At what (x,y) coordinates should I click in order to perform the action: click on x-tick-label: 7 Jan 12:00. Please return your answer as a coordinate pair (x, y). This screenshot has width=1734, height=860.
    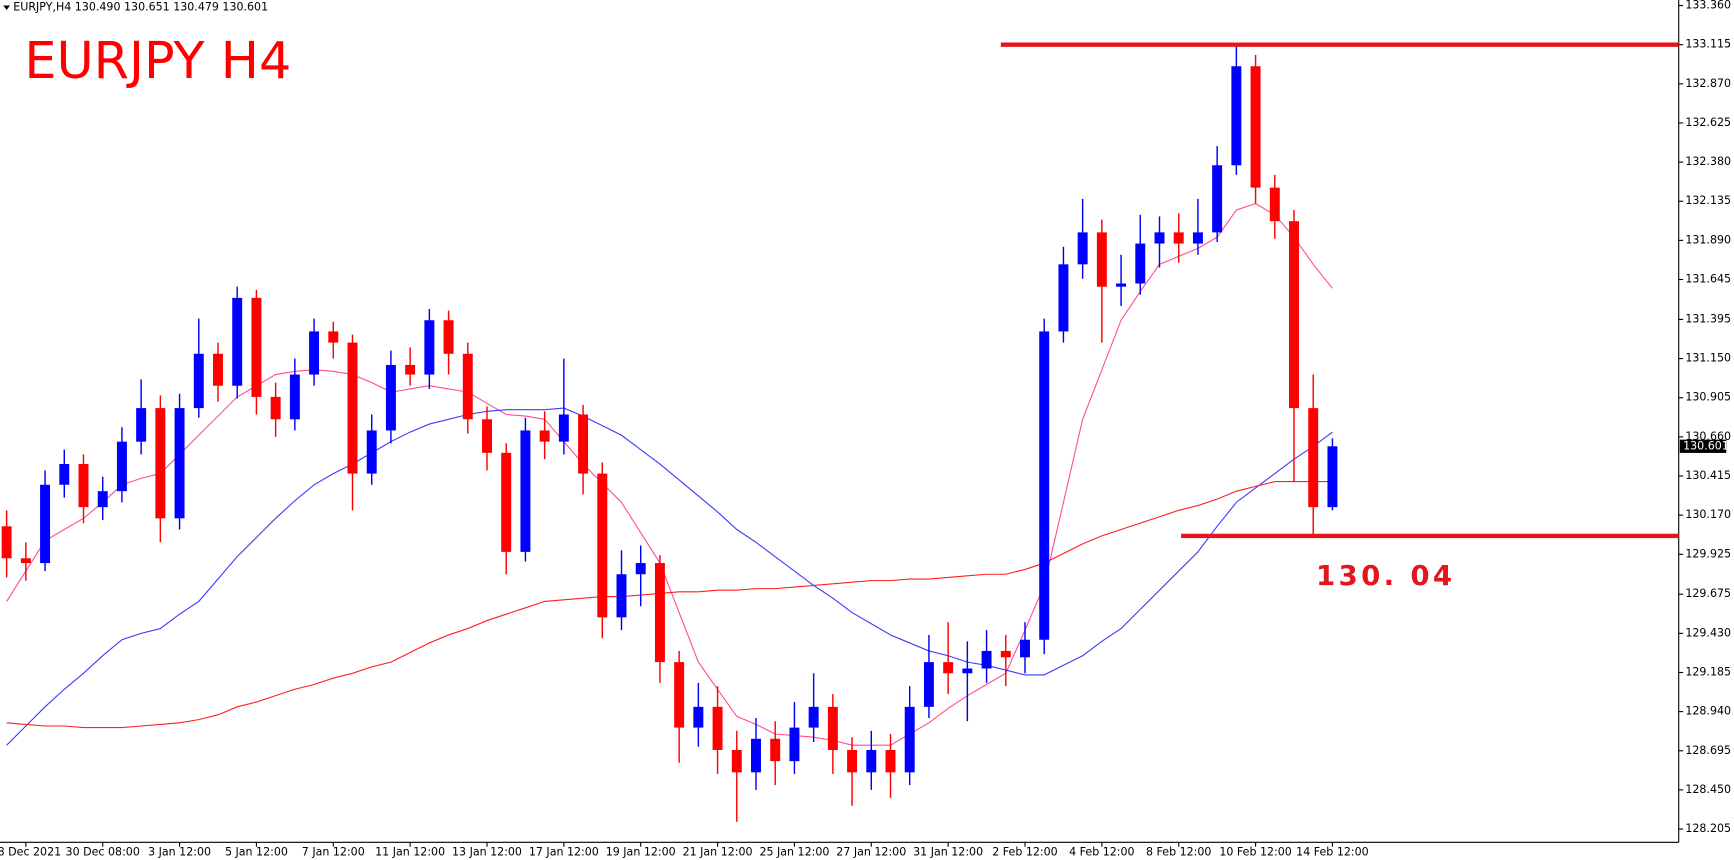
    Looking at the image, I should click on (333, 851).